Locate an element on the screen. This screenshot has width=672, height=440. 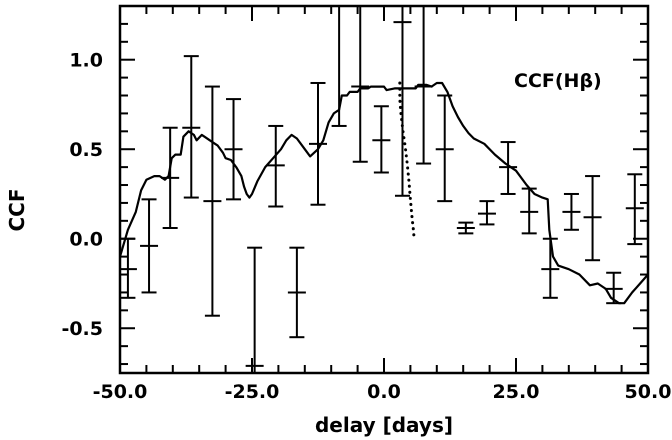
chart-annotation: CCF(Hβ) is located at coordinates (558, 81).